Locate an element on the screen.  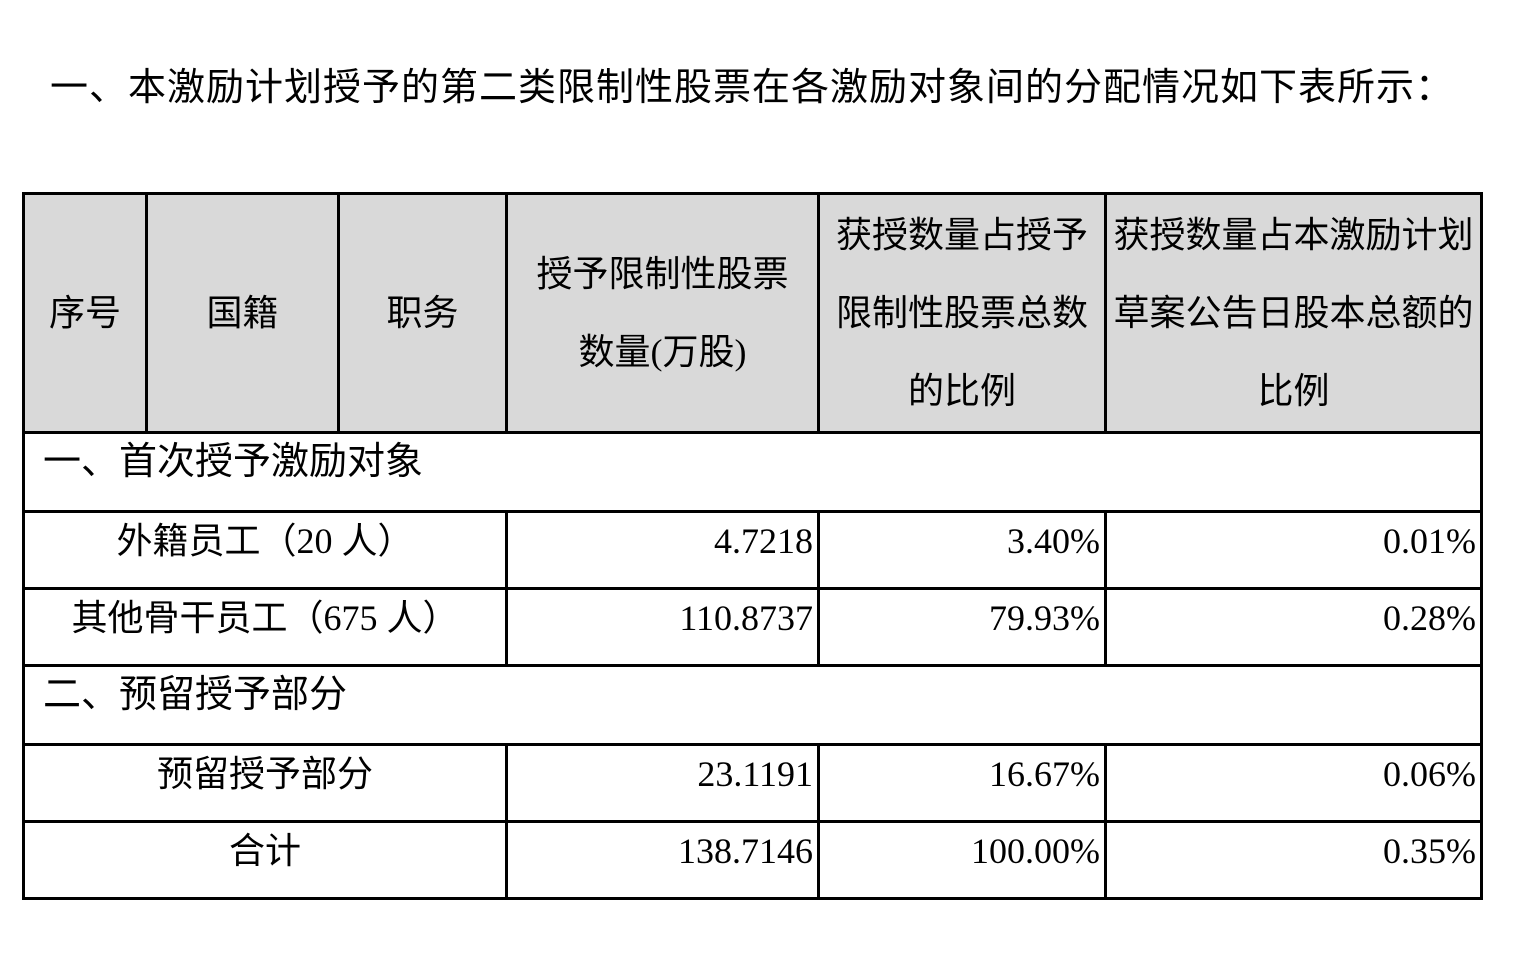
row-pct-grant: 100.00% is located at coordinates (962, 860).